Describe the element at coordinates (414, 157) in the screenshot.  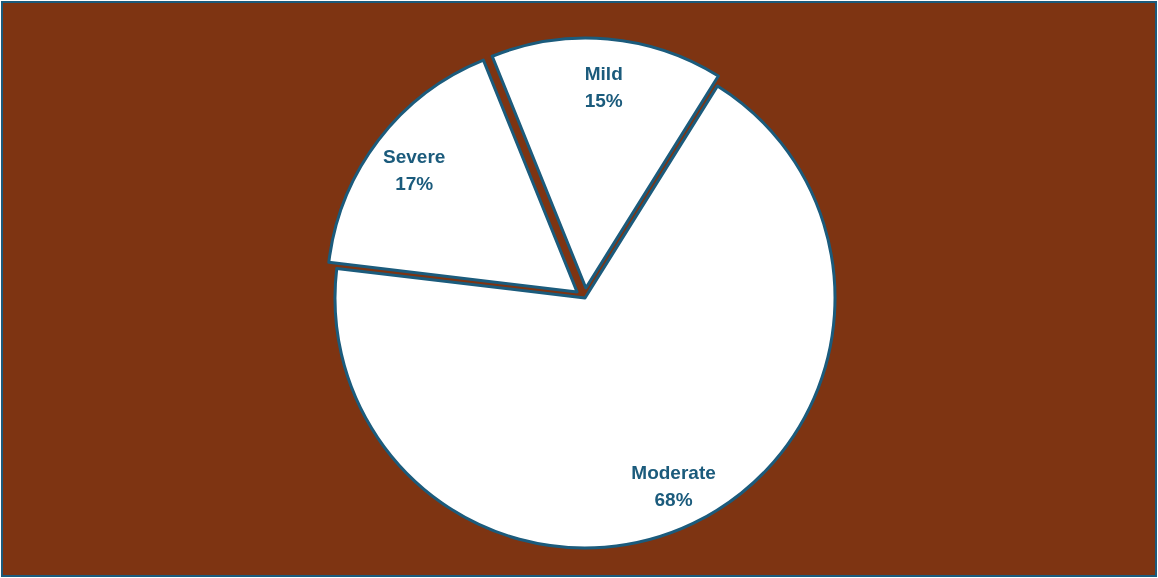
I see `slice-label: Severe` at that location.